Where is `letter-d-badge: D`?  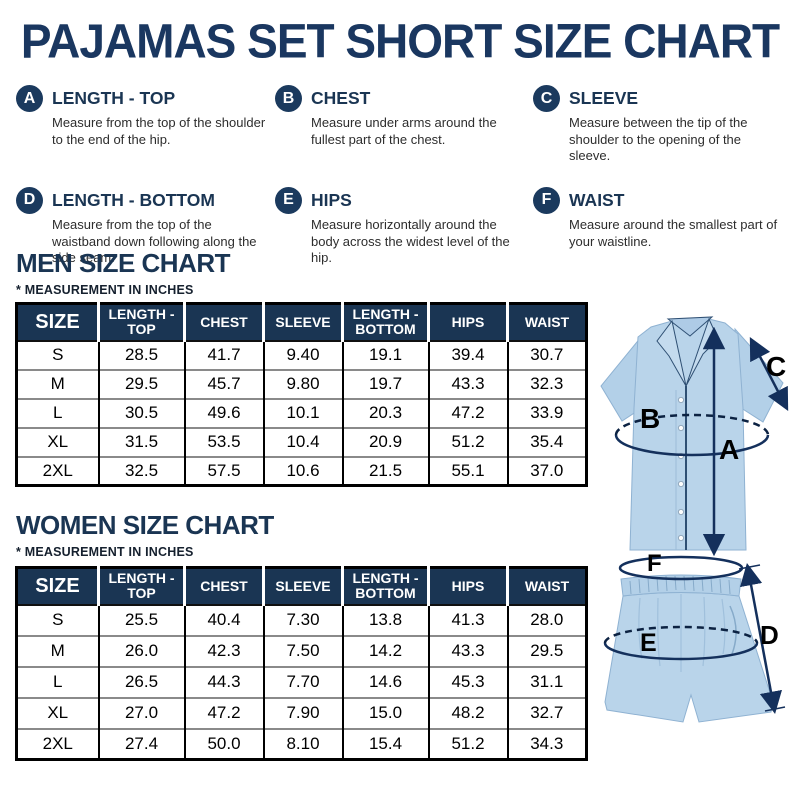 letter-d-badge: D is located at coordinates (29, 200).